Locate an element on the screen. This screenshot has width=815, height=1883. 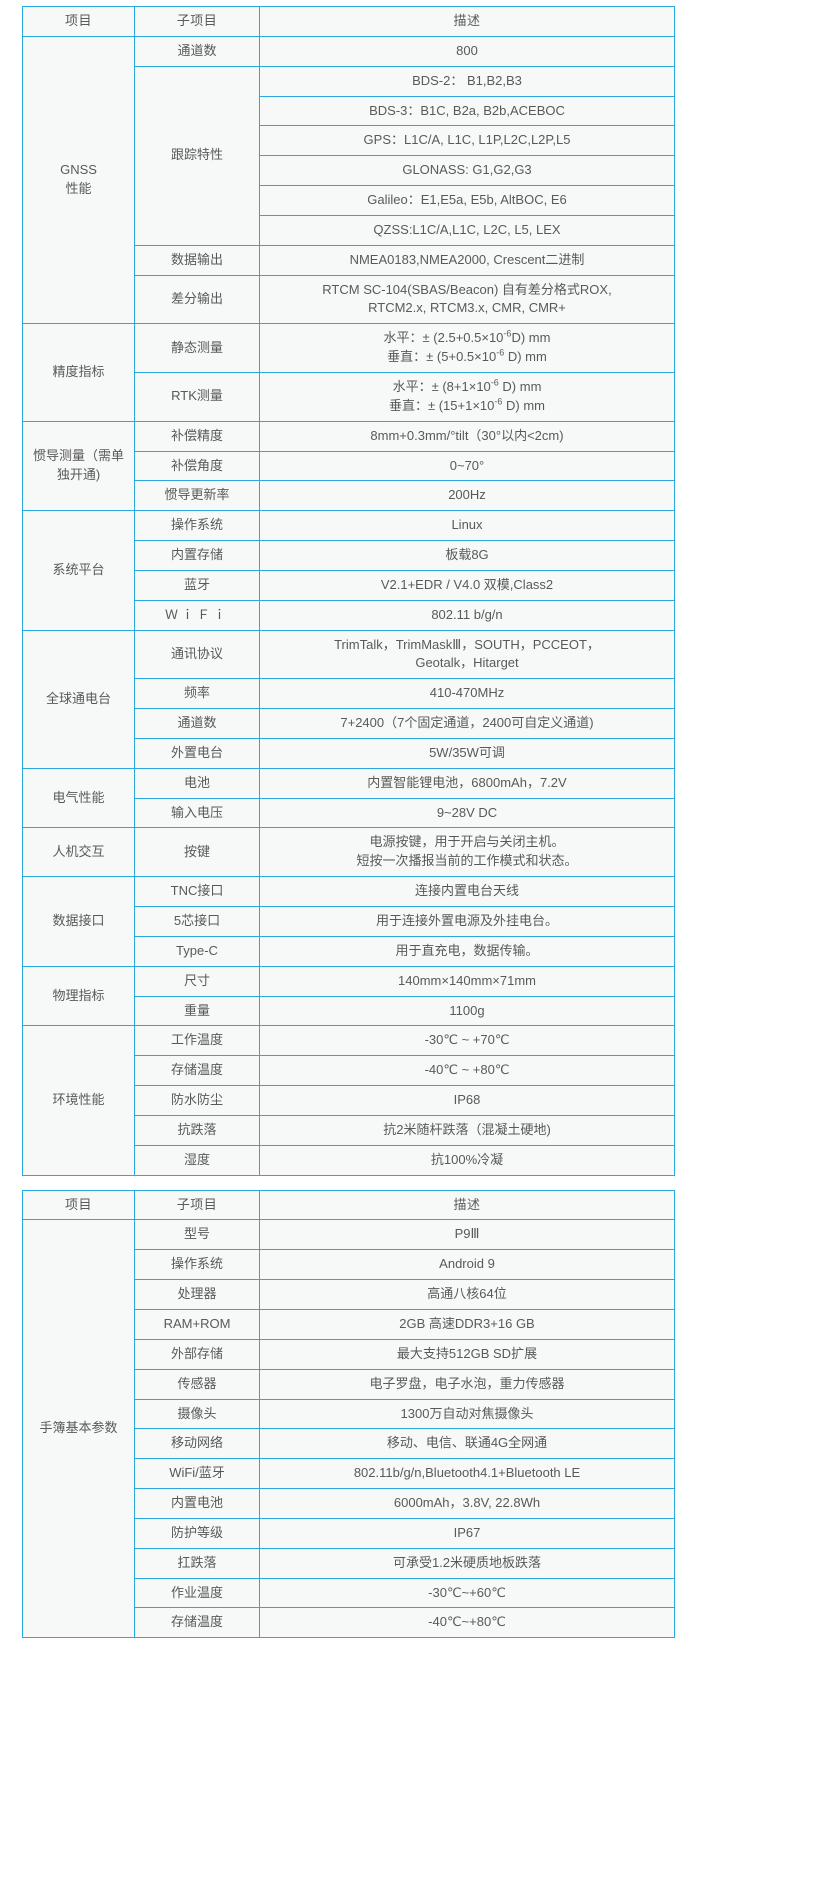
description-cell: 可承受1.2米硬质地板跌落 is located at coordinates (467, 1563).